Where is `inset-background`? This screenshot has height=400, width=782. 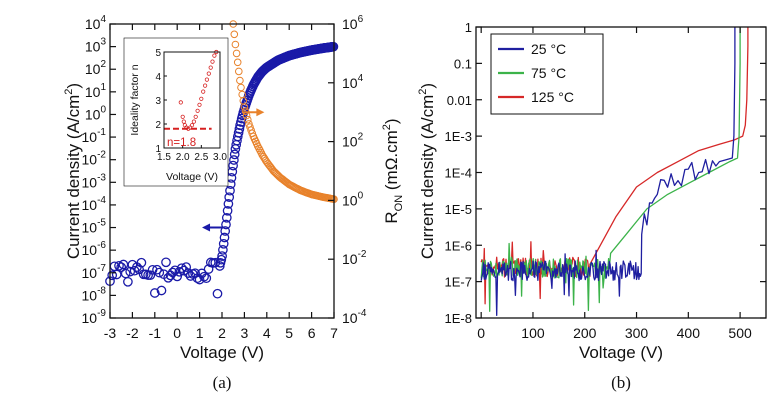
inset-background is located at coordinates (176, 112).